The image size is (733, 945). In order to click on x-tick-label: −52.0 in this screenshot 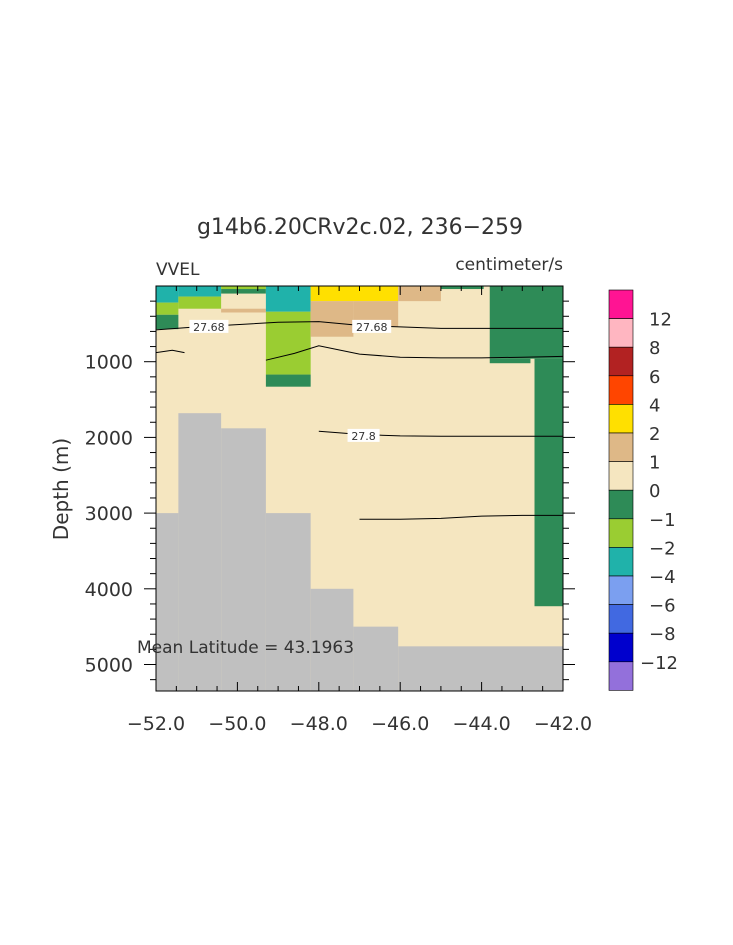, I will do `click(156, 724)`.